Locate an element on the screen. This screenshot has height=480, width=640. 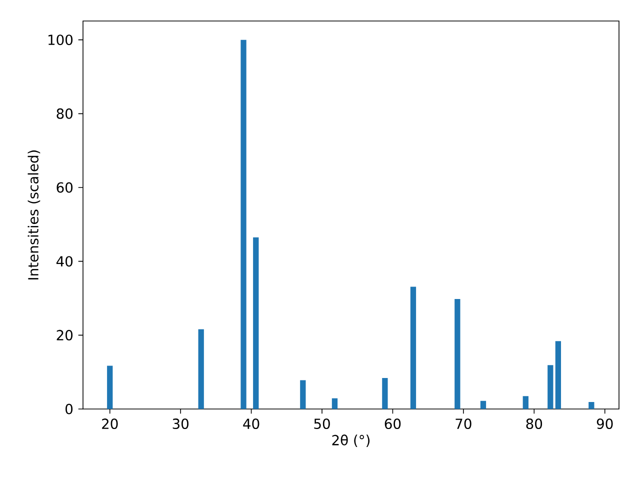
y-tick-label: 20 is located at coordinates (64, 335).